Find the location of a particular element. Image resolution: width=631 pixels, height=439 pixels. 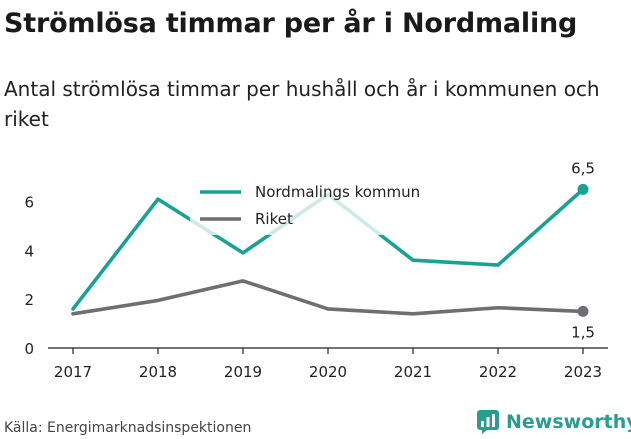

x-tick-label: 2020 is located at coordinates (328, 372).